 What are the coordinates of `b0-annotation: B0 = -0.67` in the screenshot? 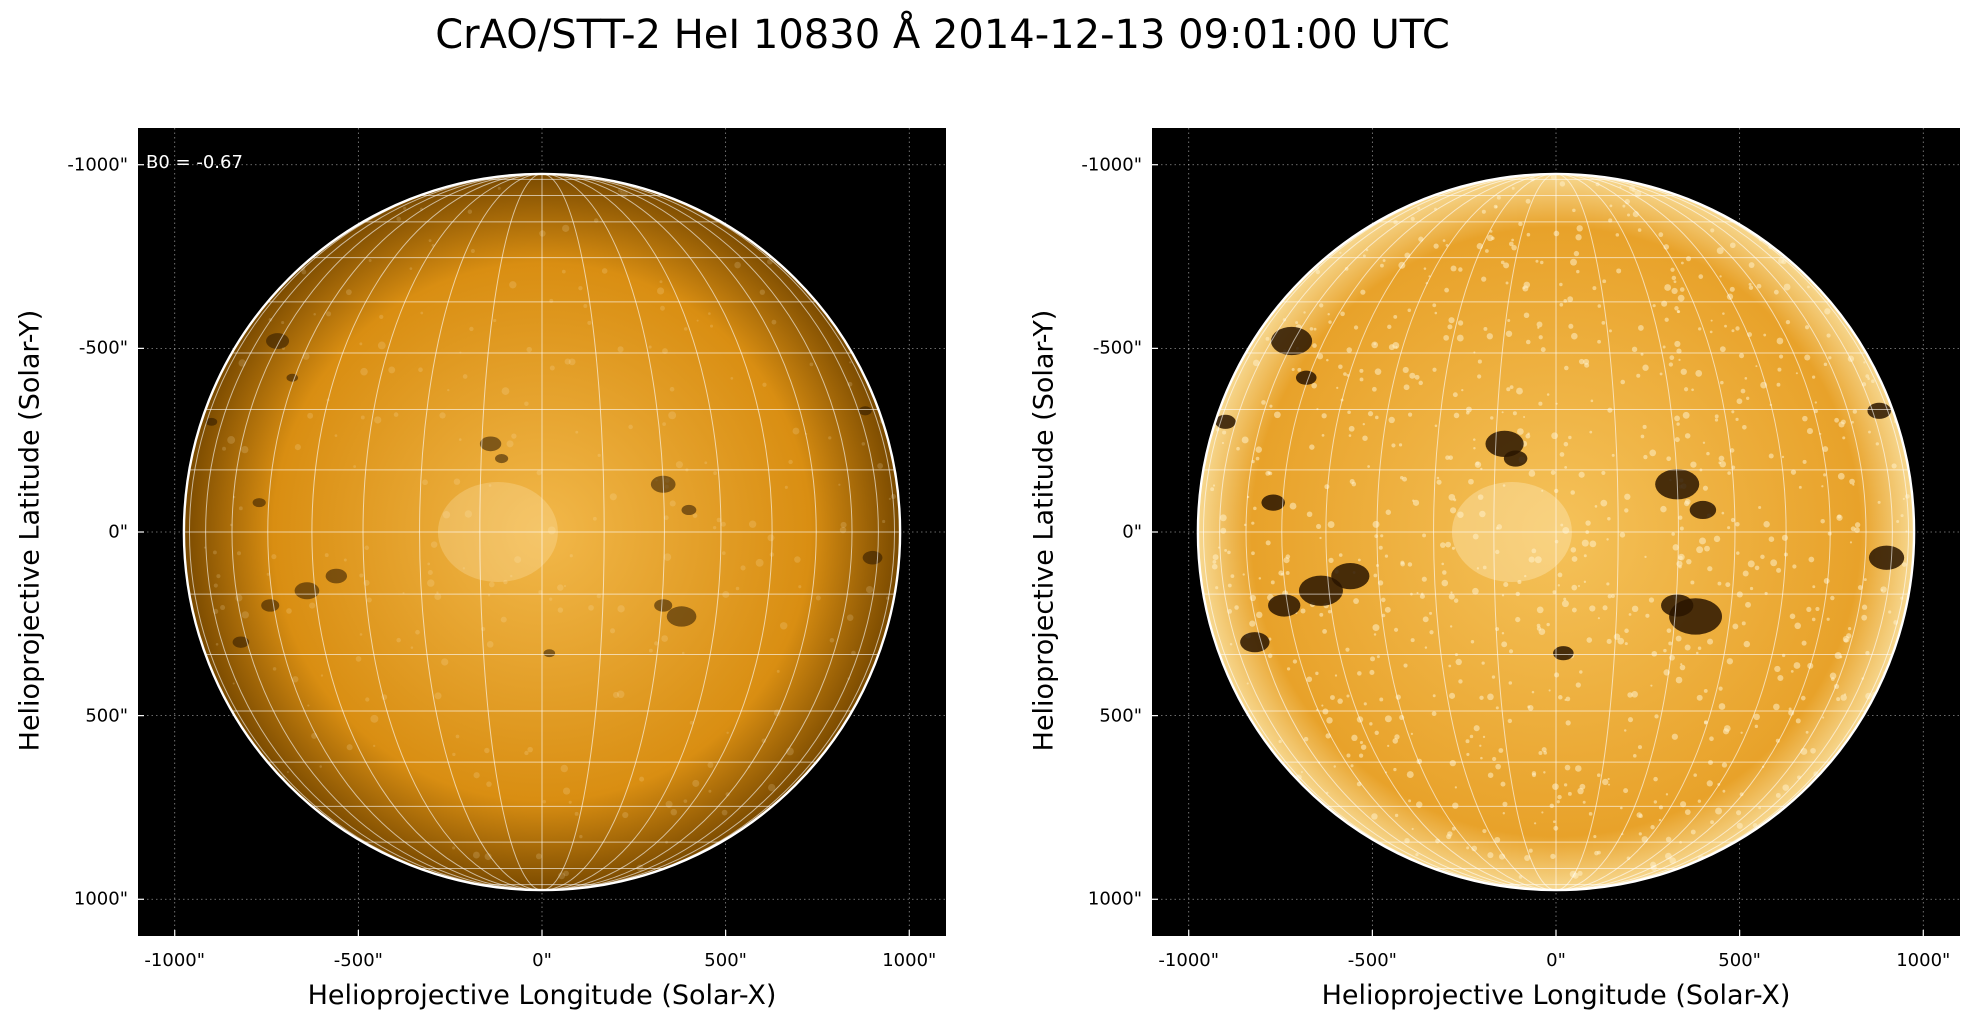 It's located at (194, 162).